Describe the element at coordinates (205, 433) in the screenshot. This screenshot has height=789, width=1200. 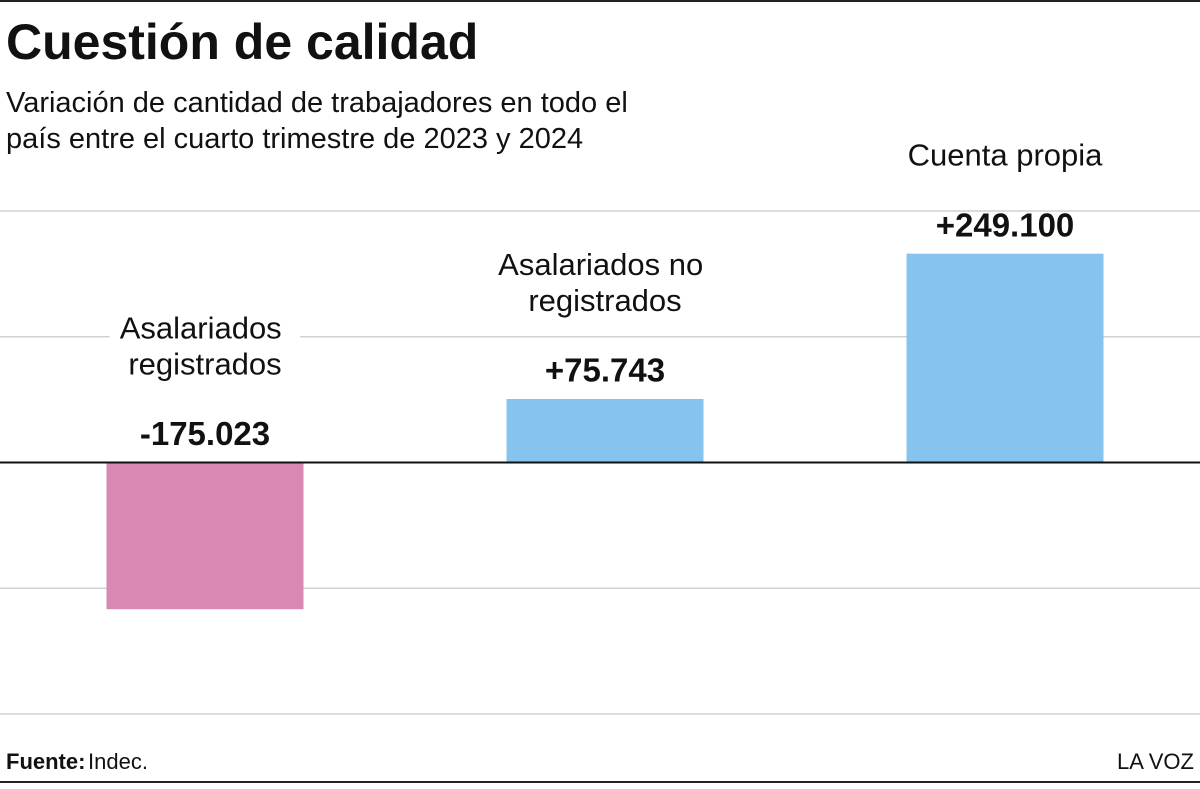
I see `value-label: -175.023` at that location.